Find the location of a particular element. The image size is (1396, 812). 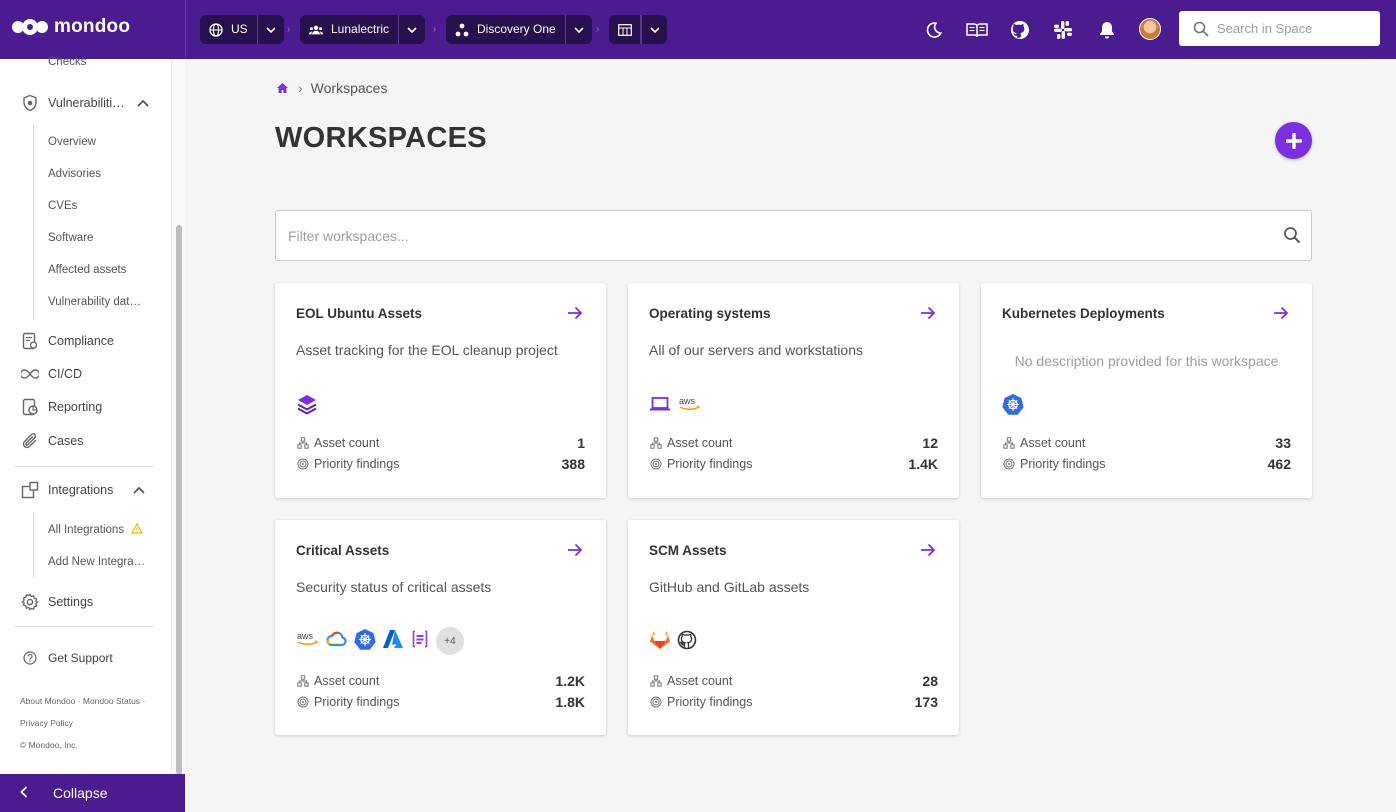

sidebar-item-label: Cases is located at coordinates (66, 441).